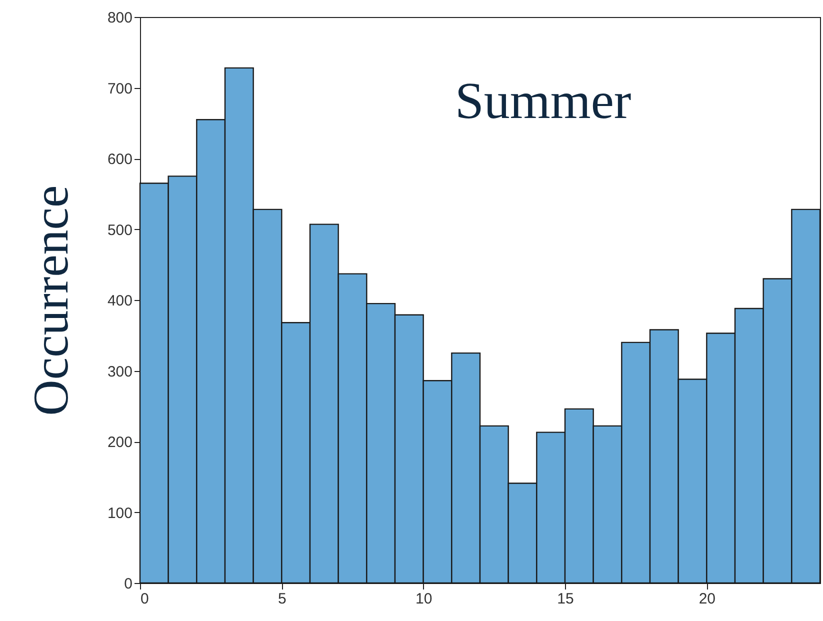 This screenshot has width=823, height=621. What do you see at coordinates (423, 599) in the screenshot?
I see `x-tick-label: 10` at bounding box center [423, 599].